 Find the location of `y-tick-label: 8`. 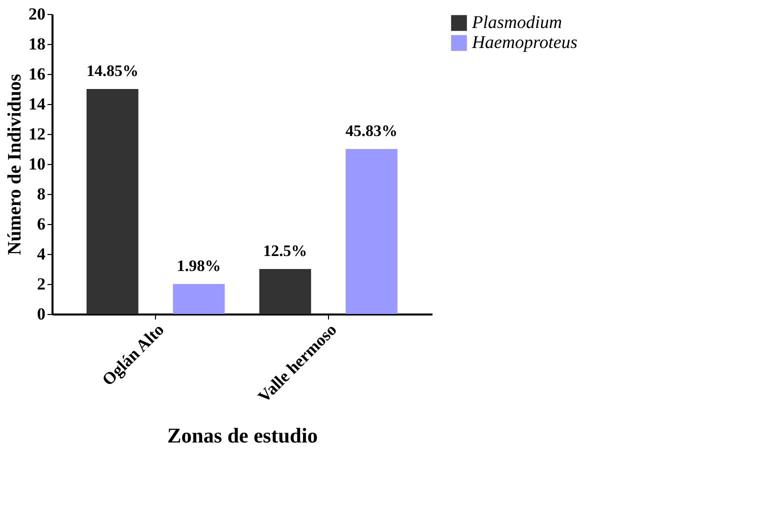

y-tick-label: 8 is located at coordinates (41, 194).